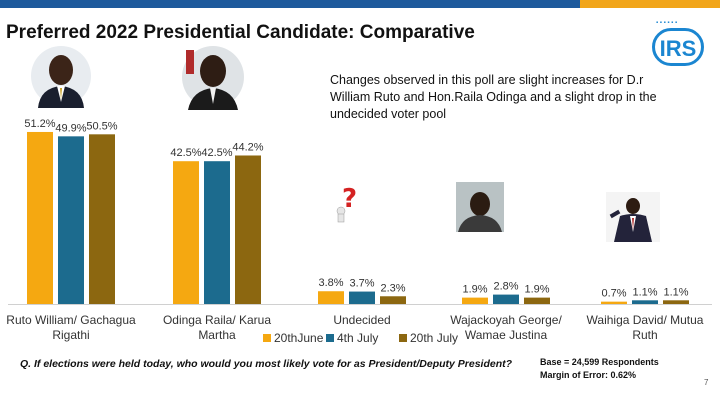 The width and height of the screenshot is (720, 405). I want to click on legend-label-2: 20th July, so click(434, 338).